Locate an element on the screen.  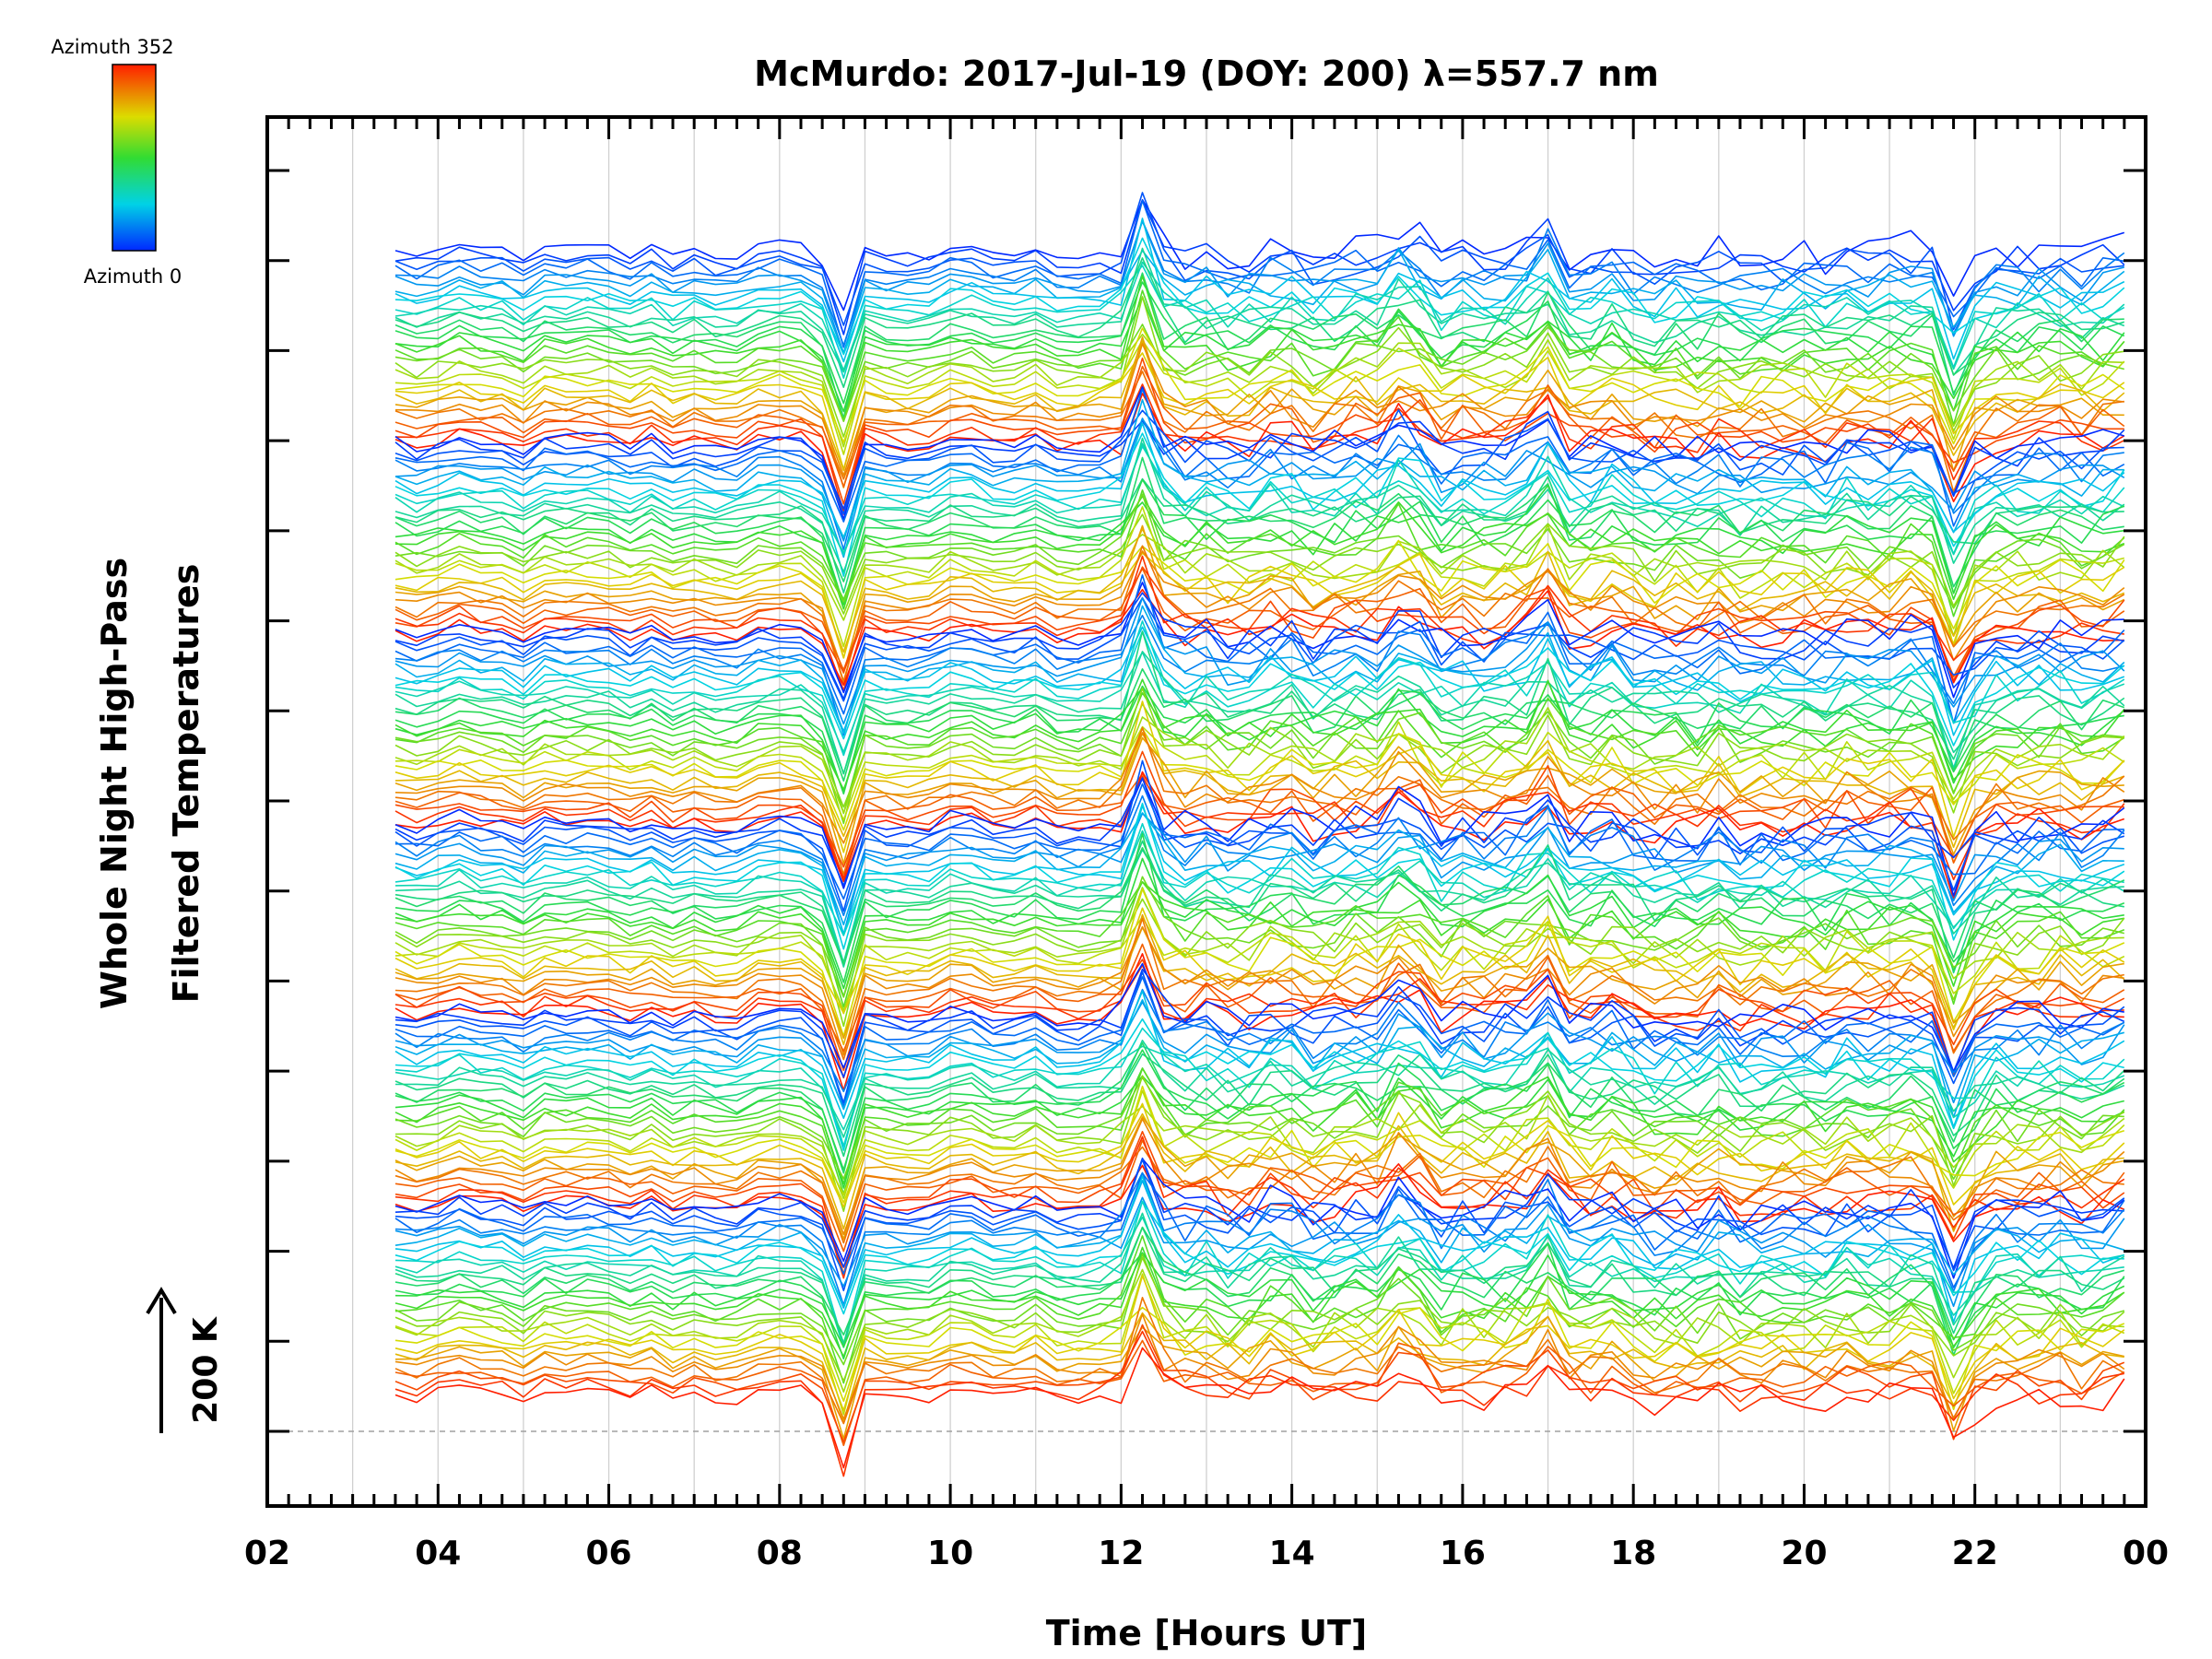
x-tick-label: 08 is located at coordinates (780, 1553).